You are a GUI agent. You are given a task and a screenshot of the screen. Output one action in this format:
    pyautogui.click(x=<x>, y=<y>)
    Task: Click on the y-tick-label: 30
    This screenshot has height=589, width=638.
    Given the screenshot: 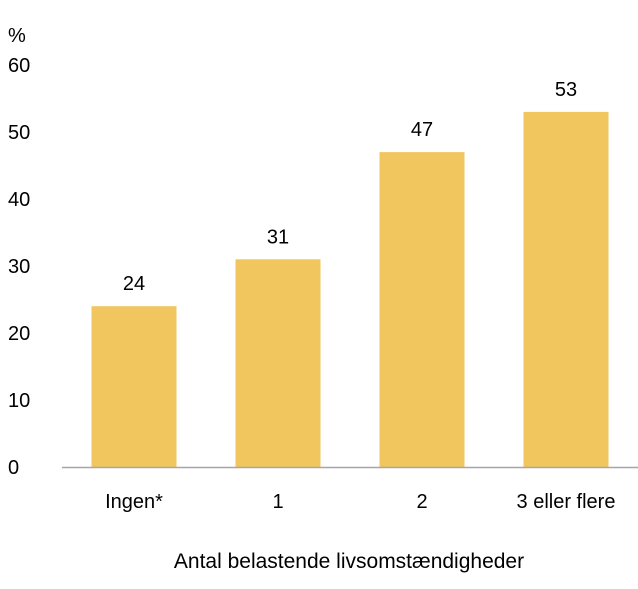 What is the action you would take?
    pyautogui.click(x=19, y=267)
    